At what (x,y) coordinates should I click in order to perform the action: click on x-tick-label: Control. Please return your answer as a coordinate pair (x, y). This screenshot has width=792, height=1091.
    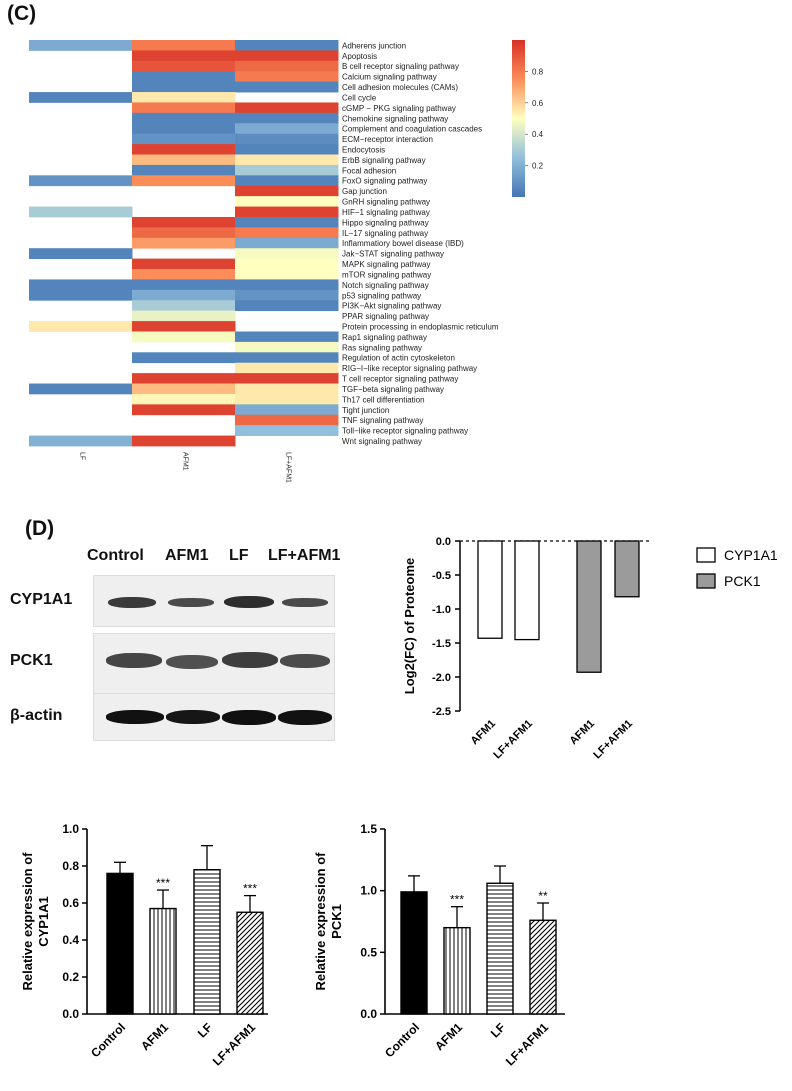
    Looking at the image, I should click on (402, 1040).